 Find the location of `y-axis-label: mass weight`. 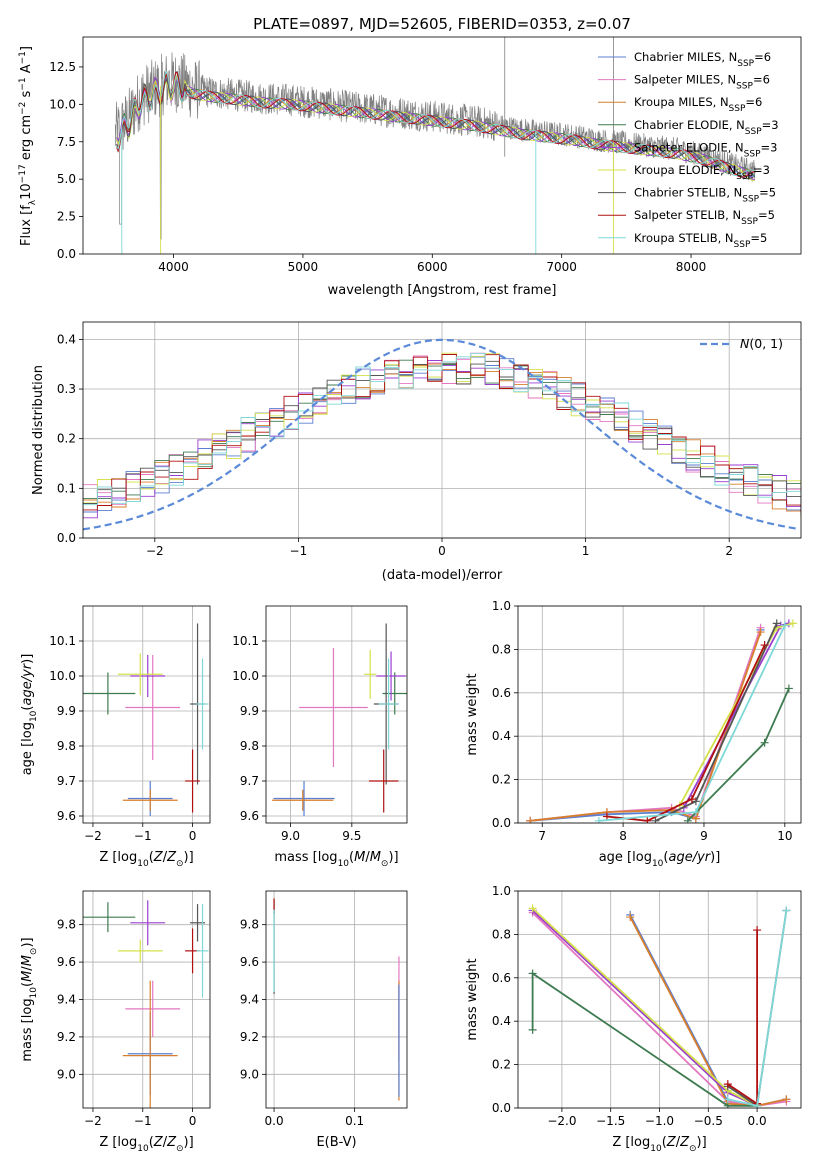

y-axis-label: mass weight is located at coordinates (472, 714).